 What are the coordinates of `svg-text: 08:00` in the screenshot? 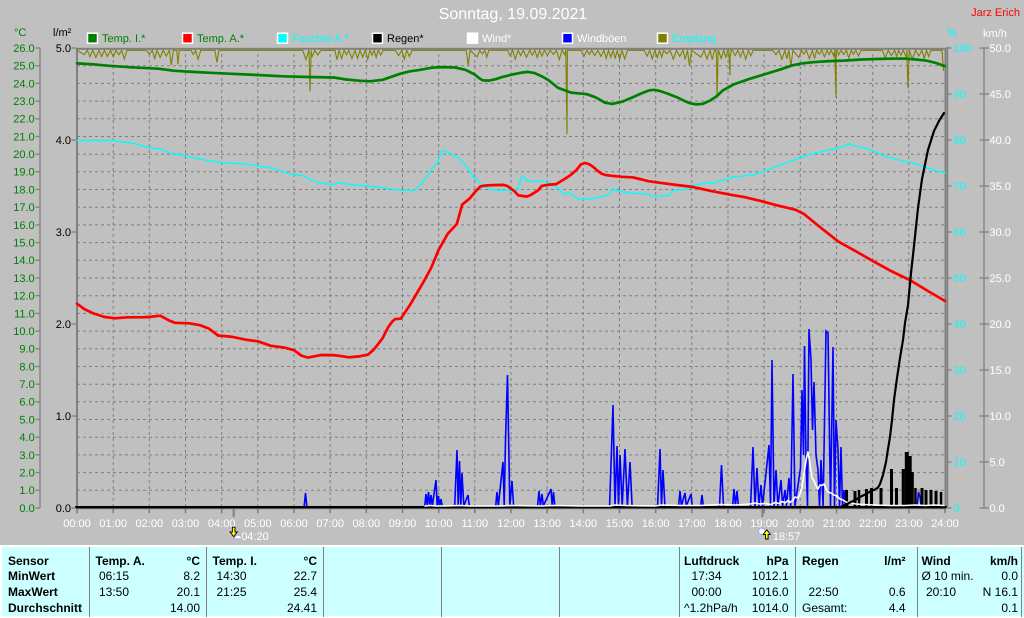 It's located at (367, 524).